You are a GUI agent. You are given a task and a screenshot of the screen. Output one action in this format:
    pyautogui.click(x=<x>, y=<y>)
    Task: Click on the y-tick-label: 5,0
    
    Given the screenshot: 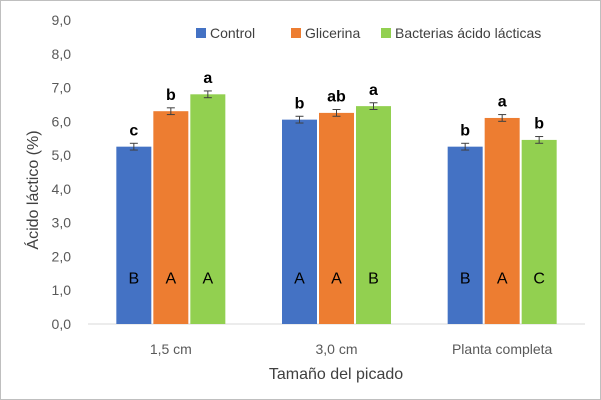 What is the action you would take?
    pyautogui.click(x=62, y=155)
    